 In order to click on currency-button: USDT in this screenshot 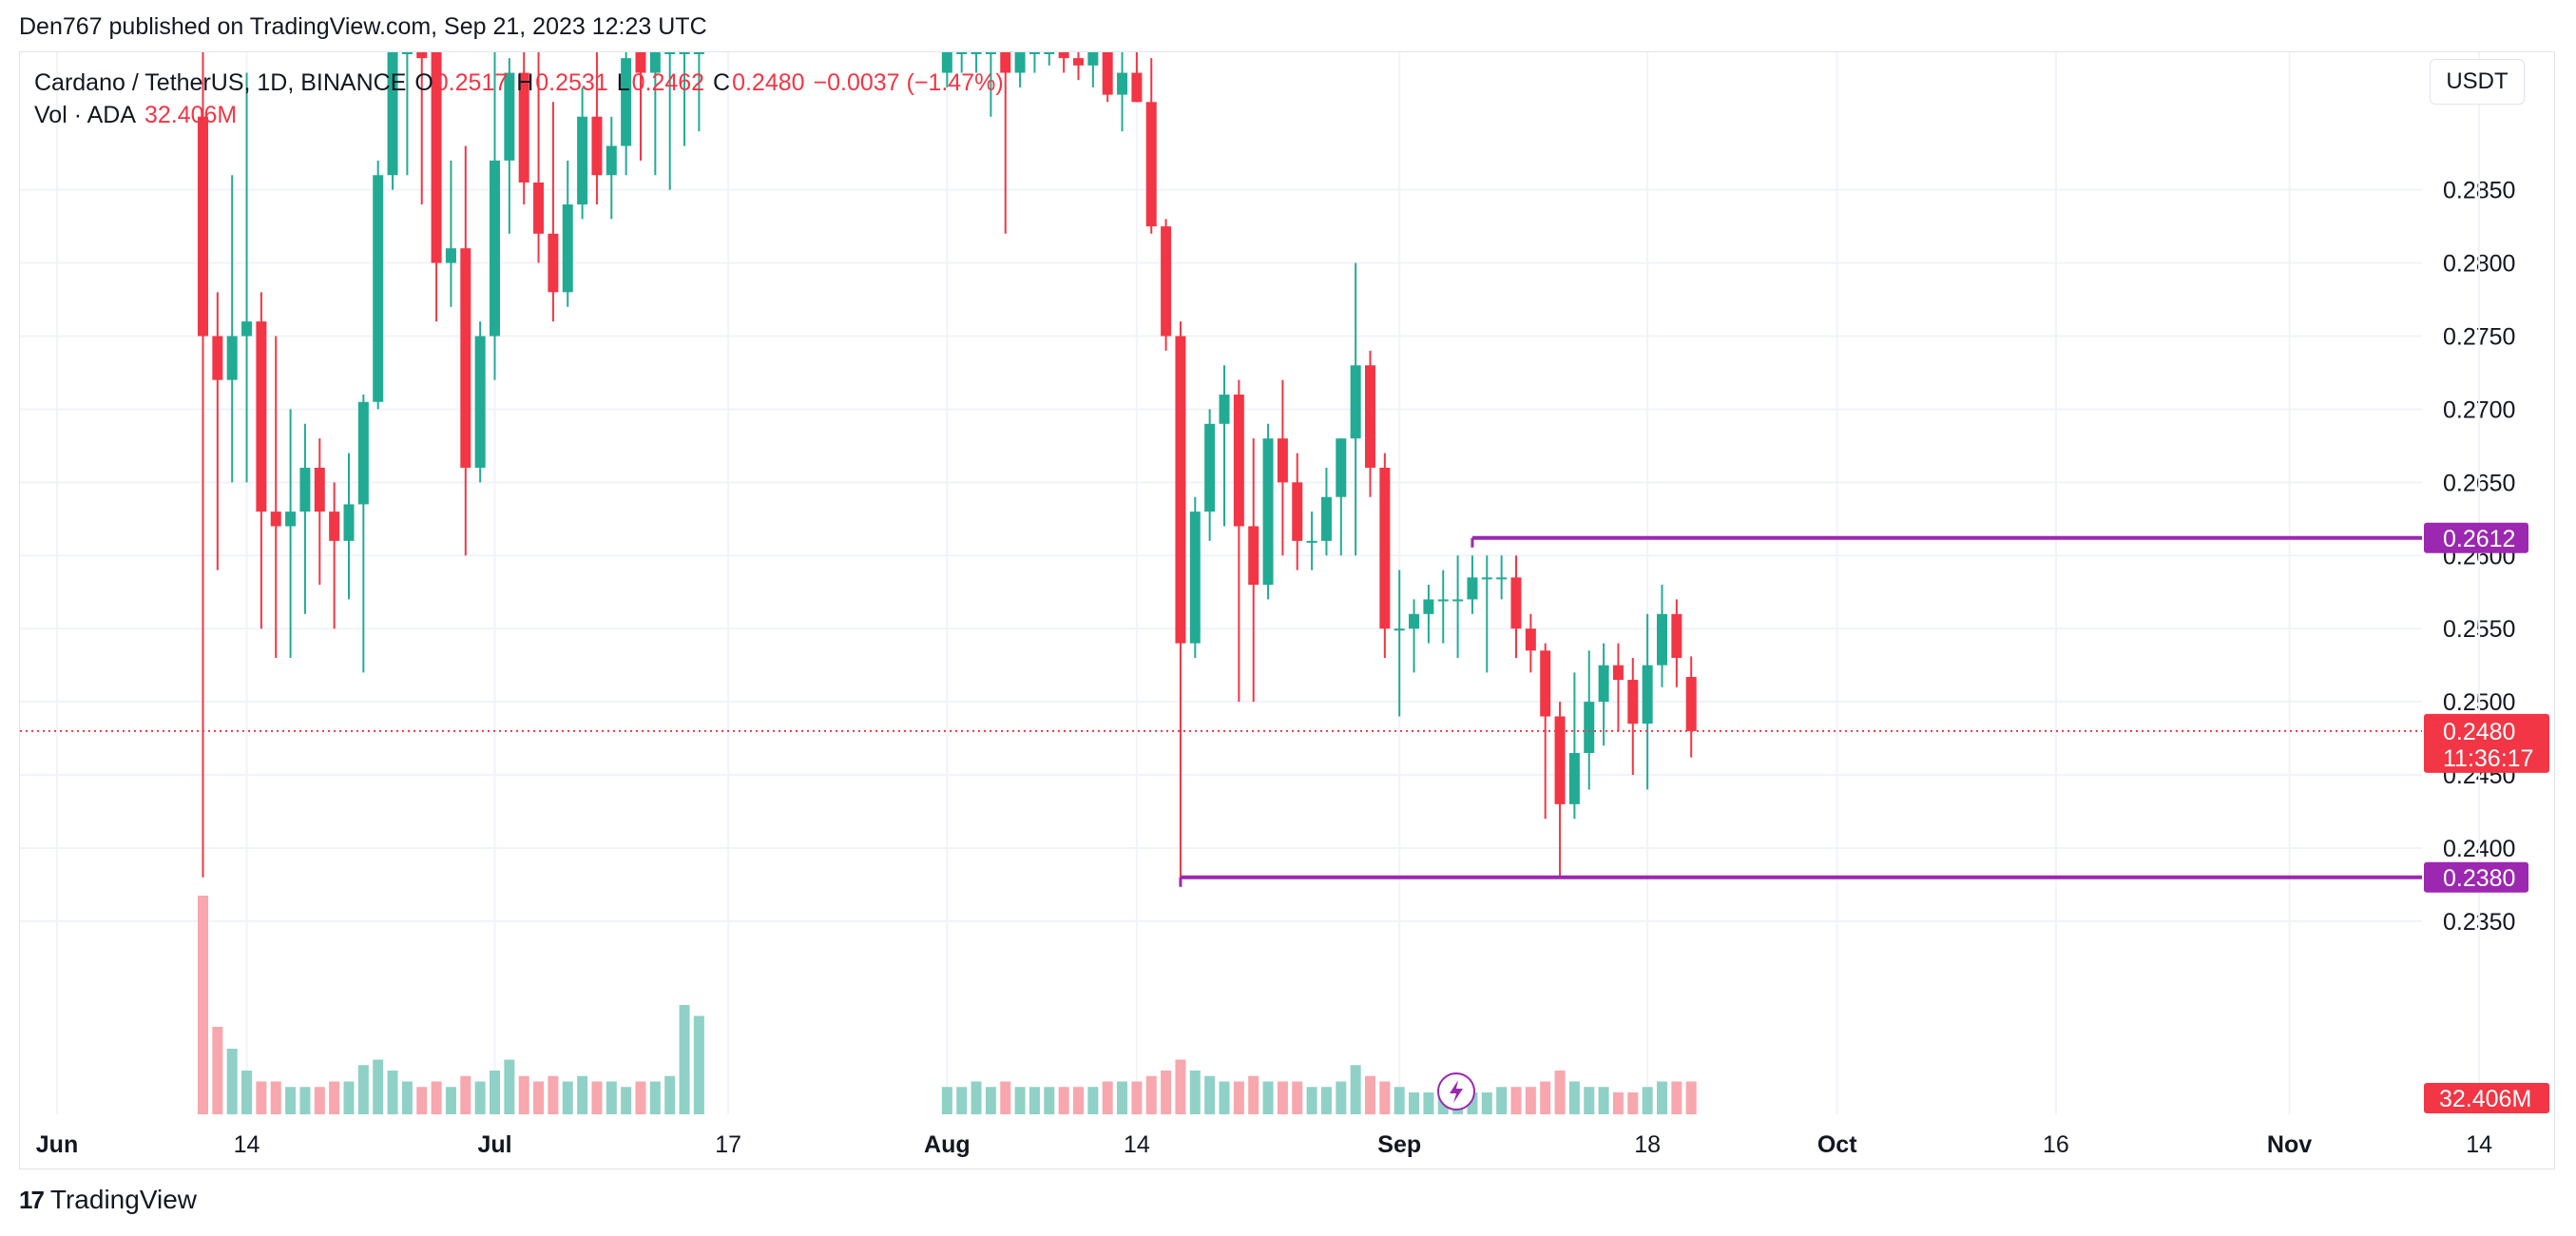, I will do `click(2478, 82)`.